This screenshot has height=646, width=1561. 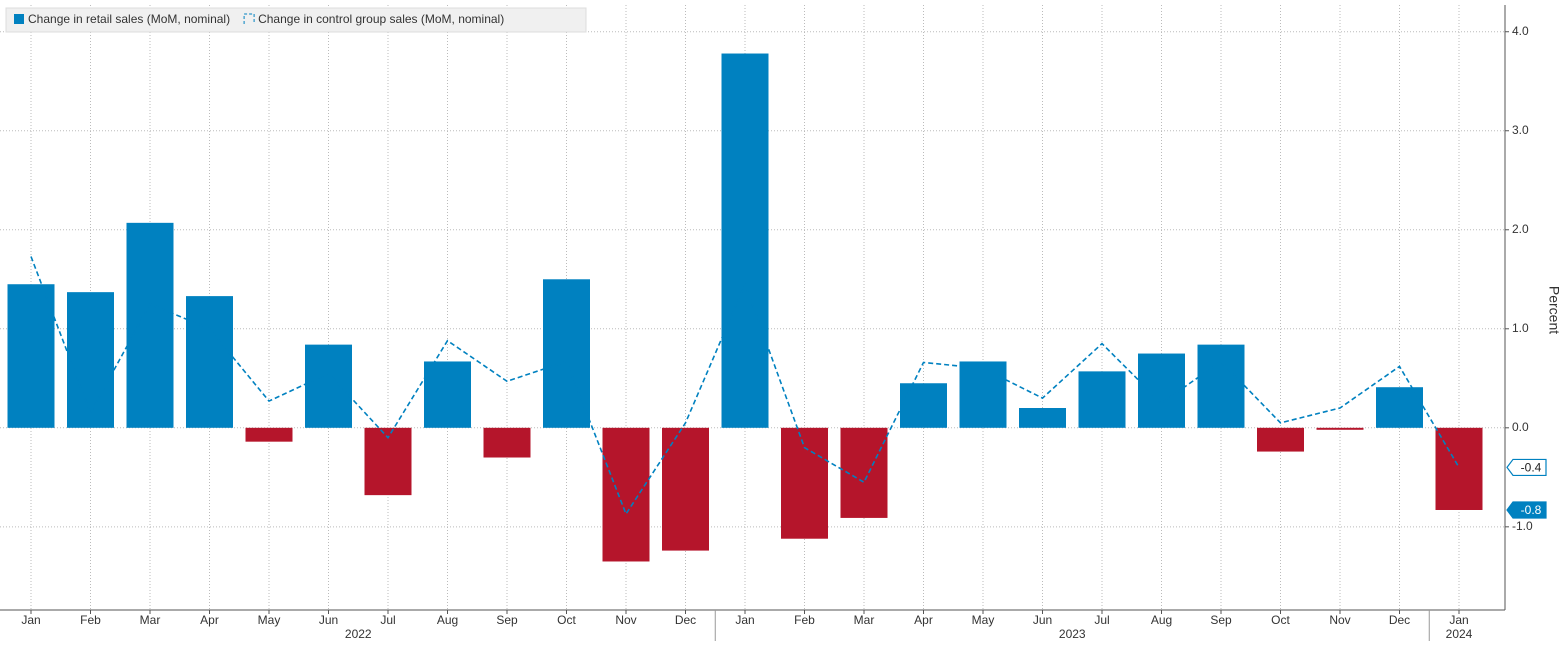 I want to click on year-label: 2022, so click(x=358, y=634).